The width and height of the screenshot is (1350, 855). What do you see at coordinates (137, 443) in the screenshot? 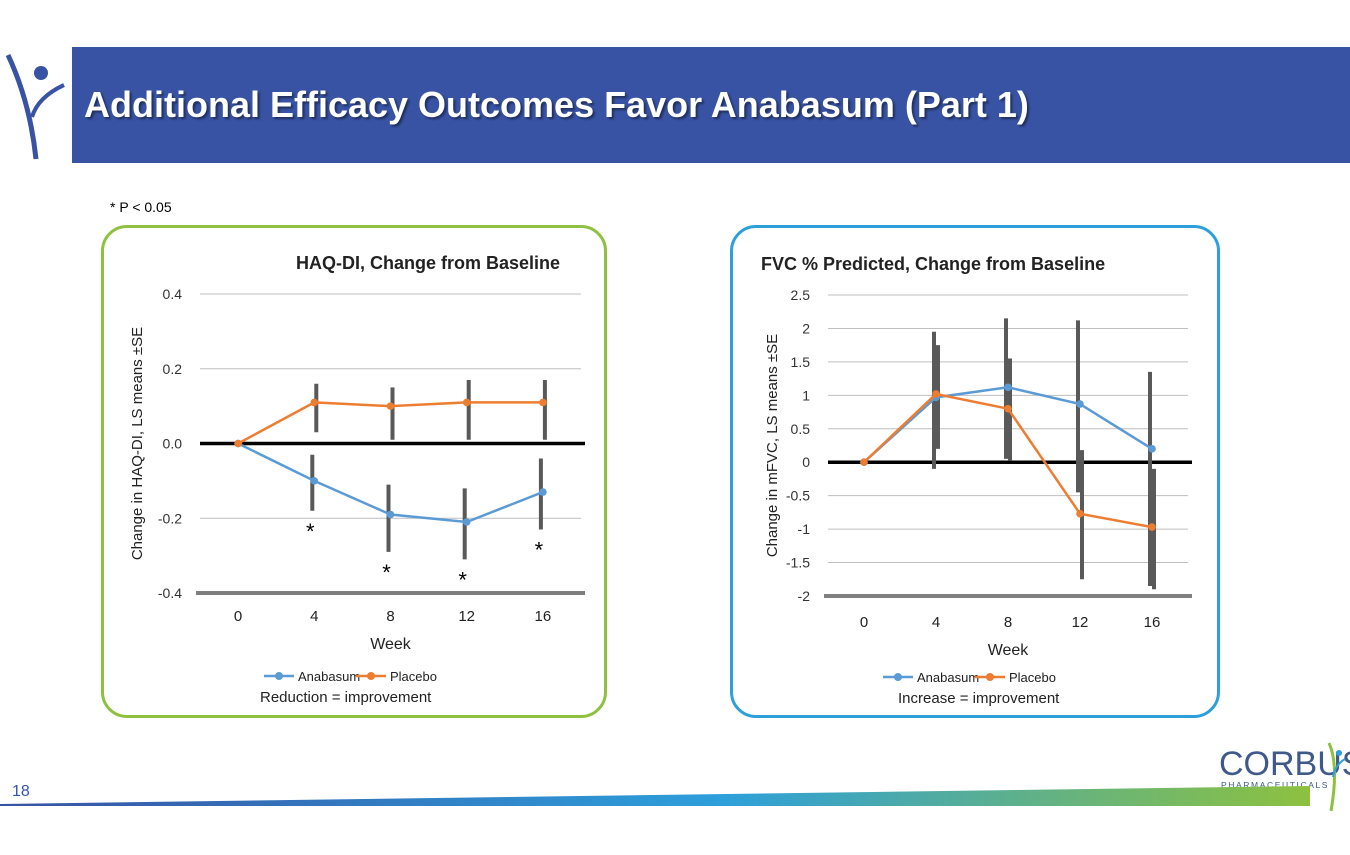
I see `y-axis-label: Change in HAQ-DI, LS means ±SE` at bounding box center [137, 443].